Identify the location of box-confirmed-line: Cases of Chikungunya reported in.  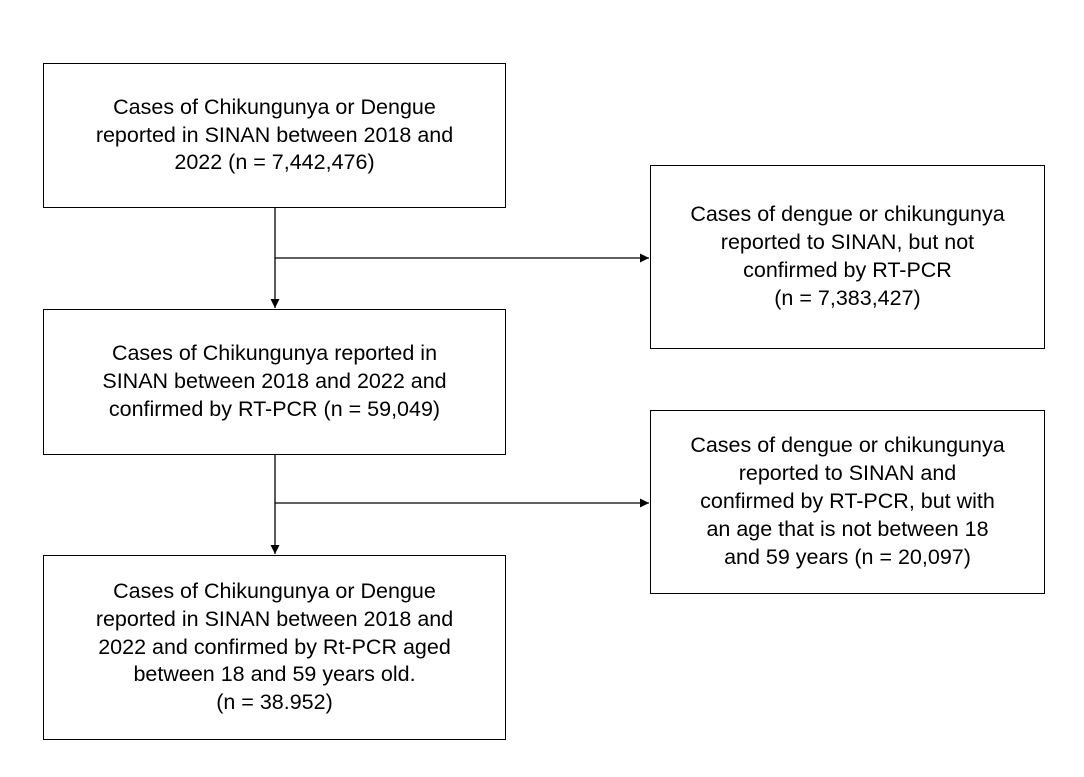
(274, 353).